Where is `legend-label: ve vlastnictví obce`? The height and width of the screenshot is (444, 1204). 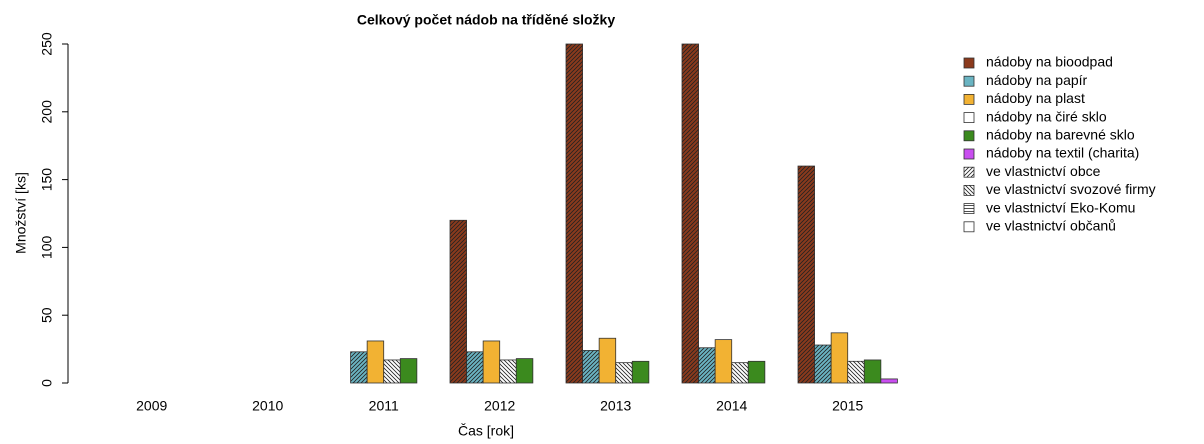 legend-label: ve vlastnictví obce is located at coordinates (1043, 171).